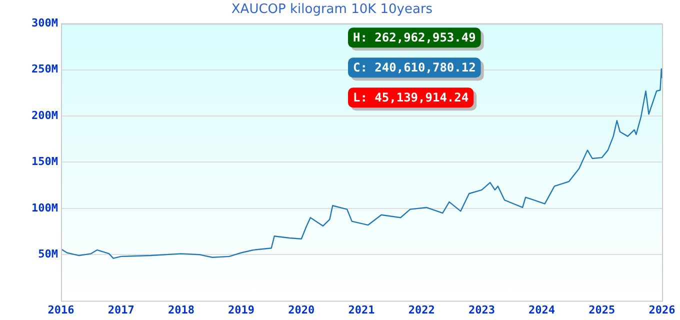 This screenshot has height=320, width=680. What do you see at coordinates (602, 309) in the screenshot?
I see `x-tick-label: 2025` at bounding box center [602, 309].